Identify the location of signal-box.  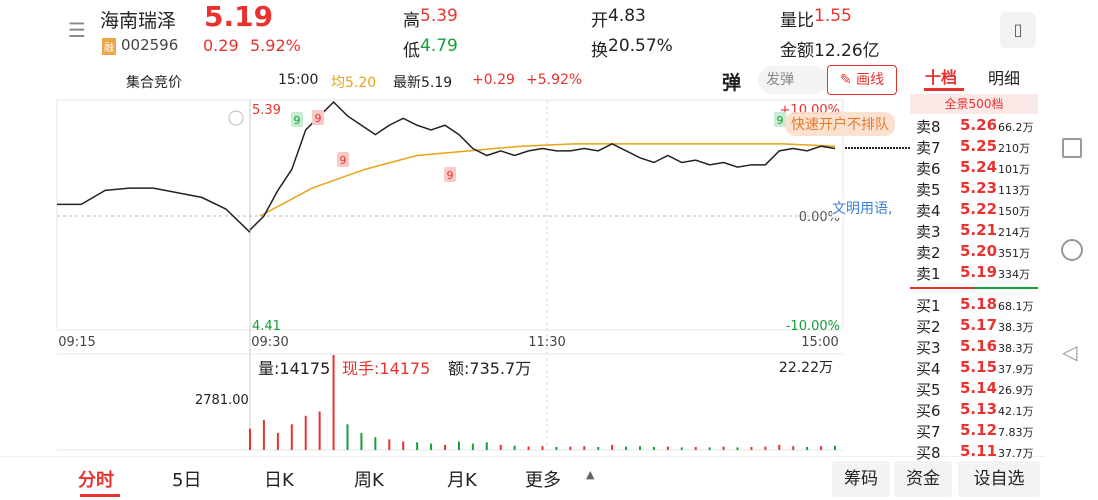
(780, 119).